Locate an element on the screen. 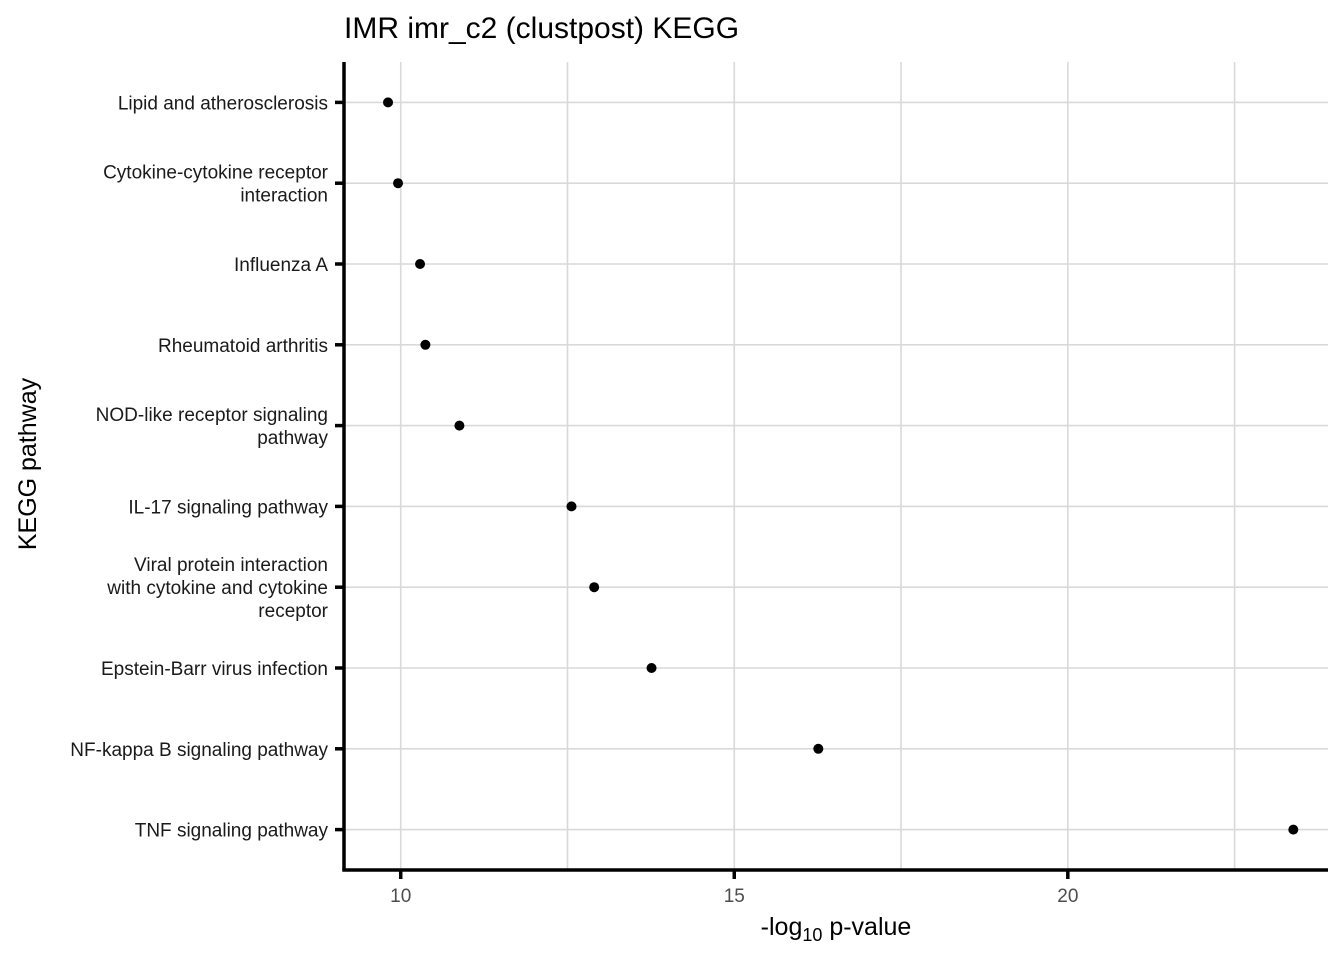  x-axis-tick-labels: 10 15 20 is located at coordinates (734, 896).